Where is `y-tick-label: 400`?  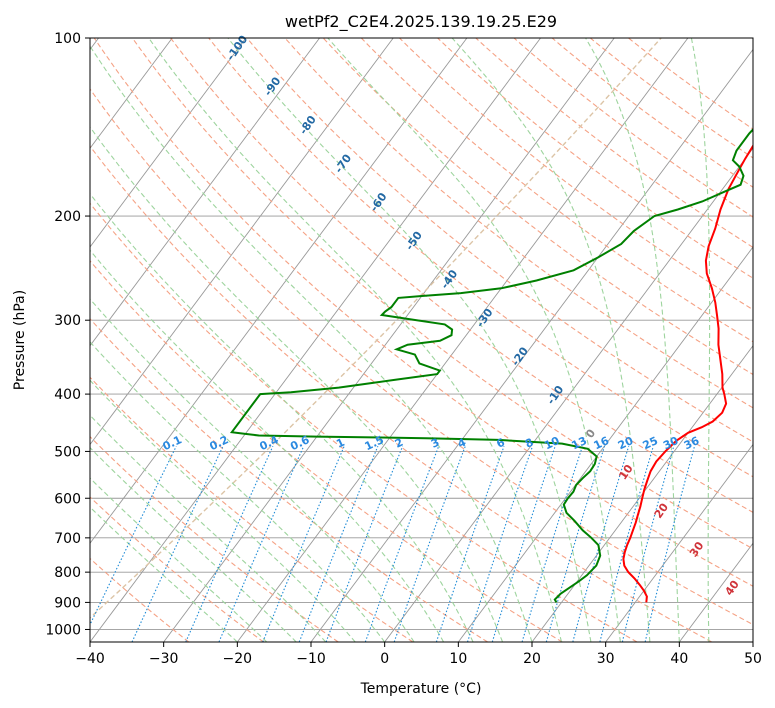
y-tick-label: 400 is located at coordinates (67, 395).